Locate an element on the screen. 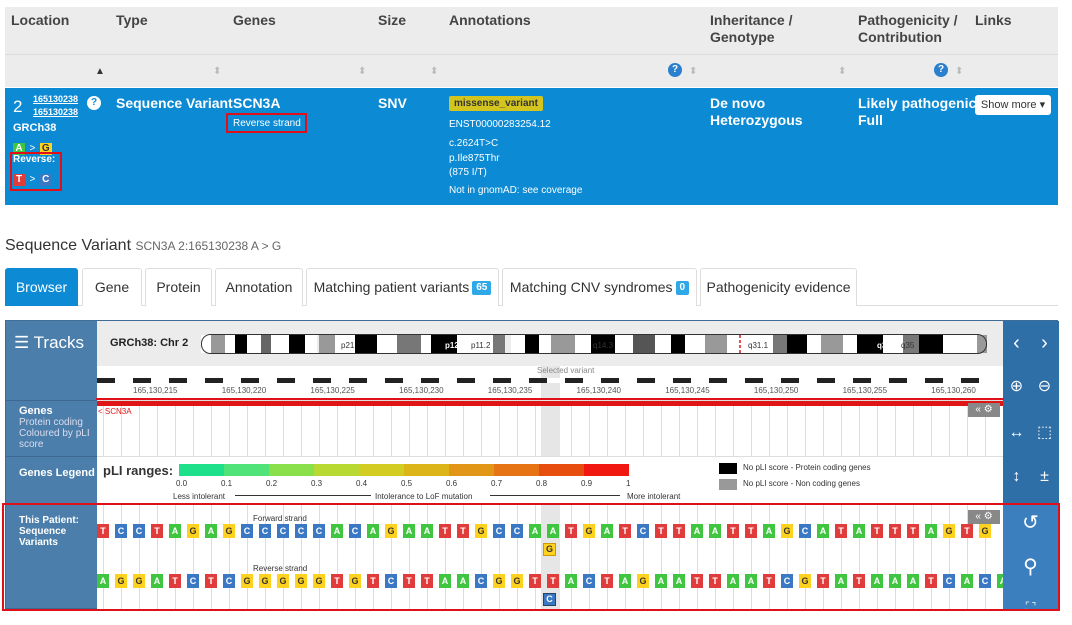 Image resolution: width=1072 pixels, height=625 pixels. gene-link: SCN3A is located at coordinates (257, 103).